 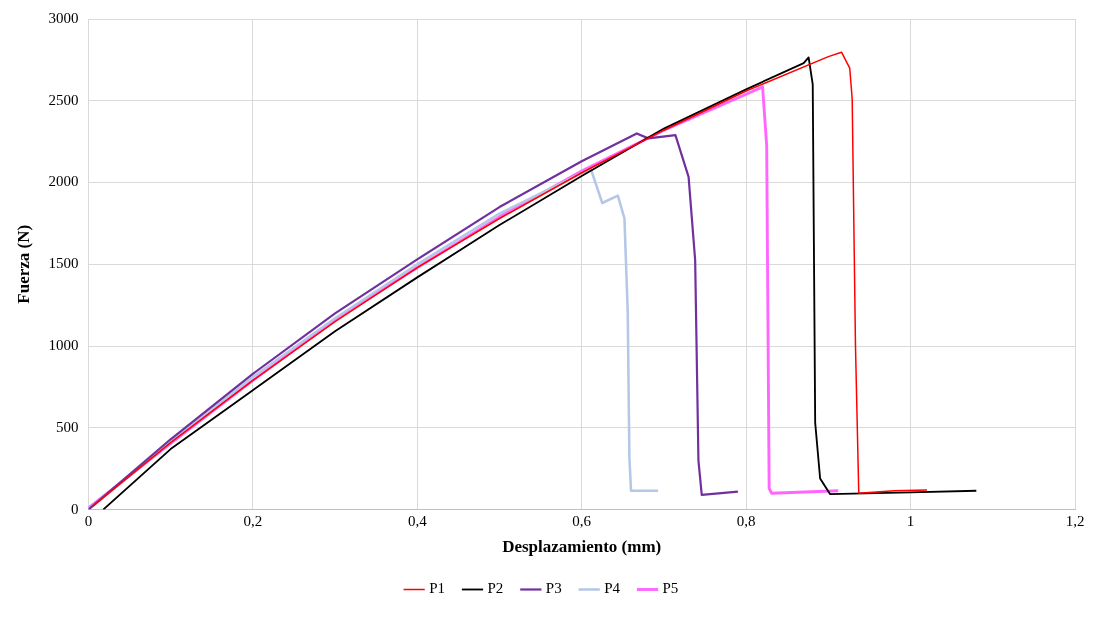 I want to click on y-tick-label: 2000, so click(x=63, y=181).